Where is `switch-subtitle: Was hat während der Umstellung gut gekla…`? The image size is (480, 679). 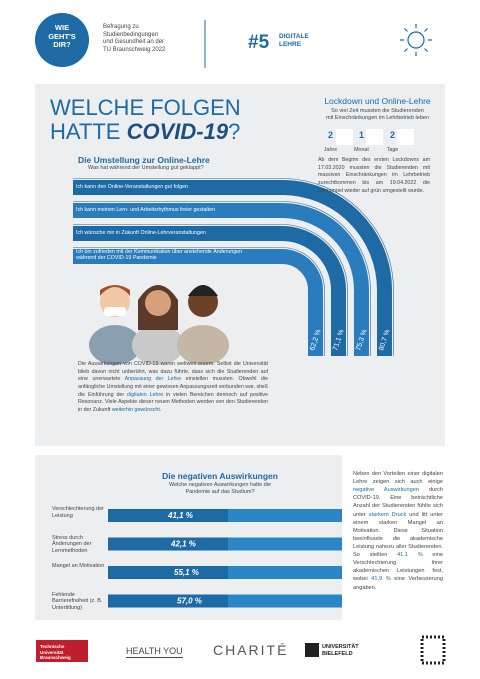
switch-subtitle: Was hat während der Umstellung gut gekla… is located at coordinates (146, 168).